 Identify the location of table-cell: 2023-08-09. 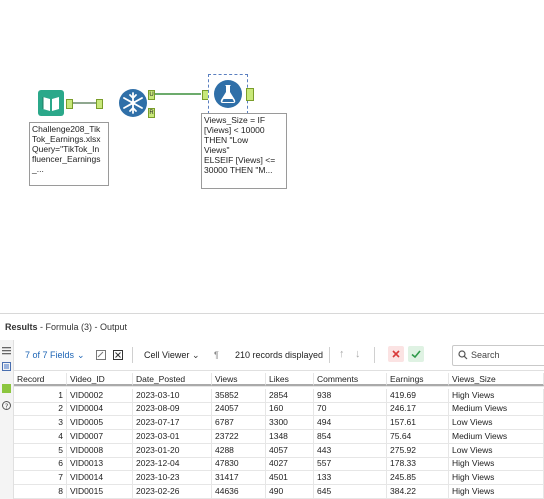
(172, 409).